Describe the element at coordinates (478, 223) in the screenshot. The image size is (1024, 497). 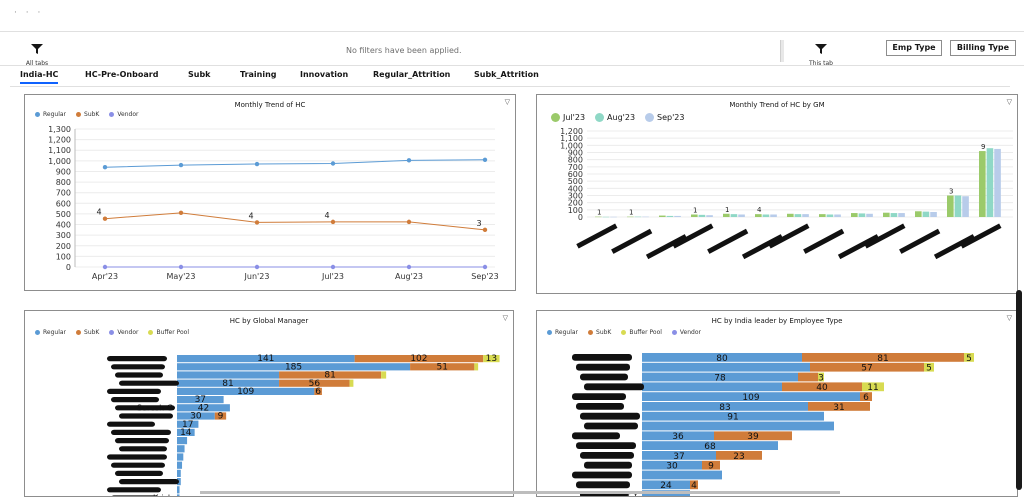
I see `data-label: 3` at that location.